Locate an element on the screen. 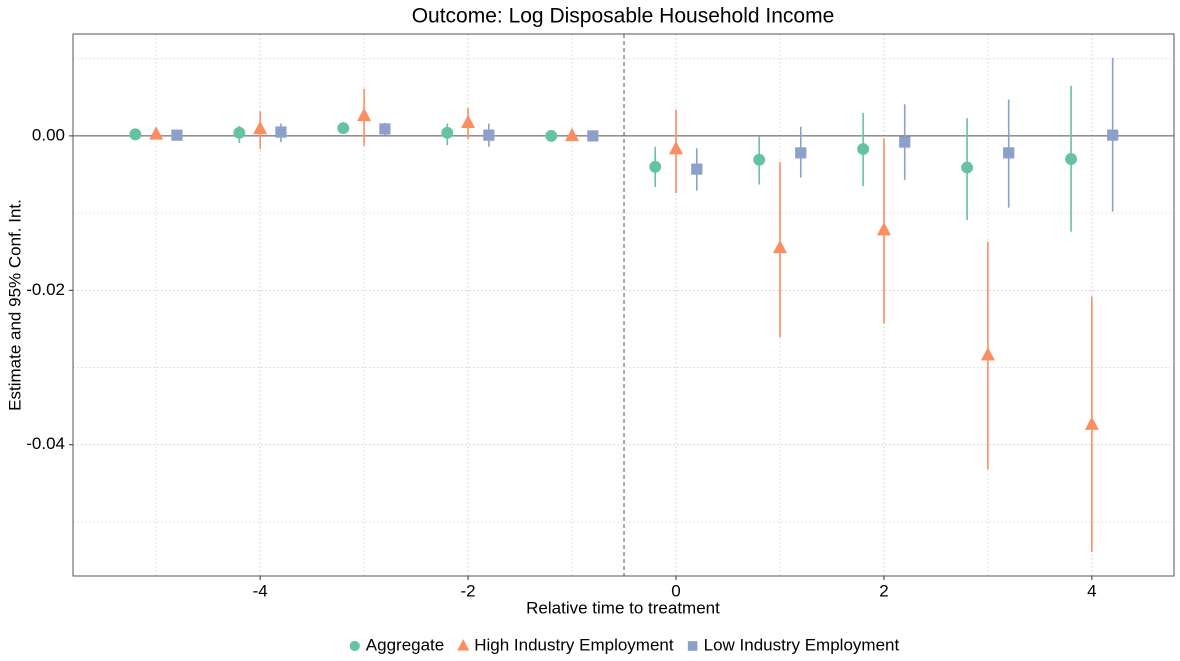  x-tick-label: -4 is located at coordinates (260, 590).